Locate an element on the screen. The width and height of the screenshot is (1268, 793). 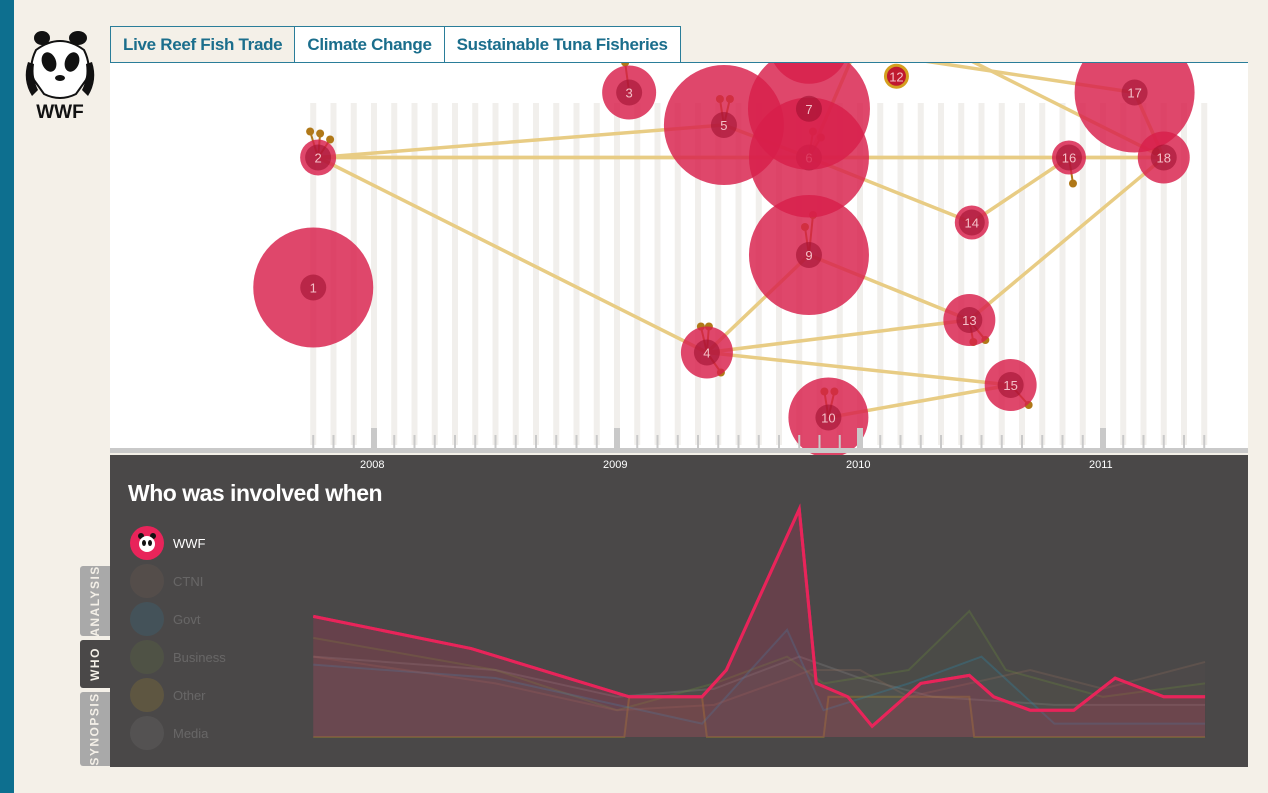
event-number: 17 is located at coordinates (1134, 93).